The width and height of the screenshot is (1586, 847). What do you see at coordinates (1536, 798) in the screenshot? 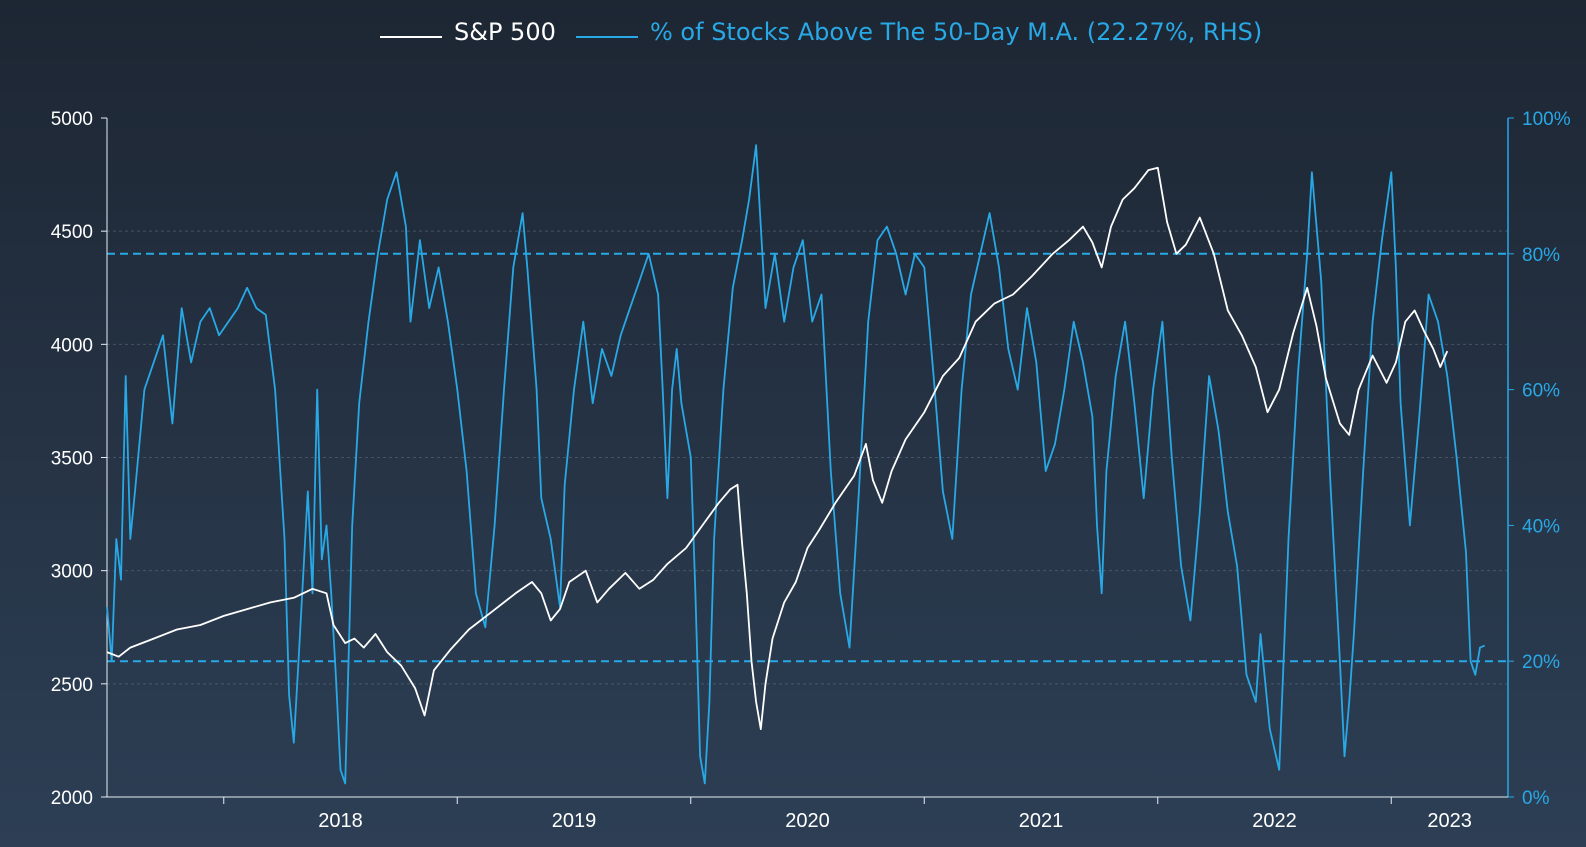
I see `right-axis-tick-label: 0%` at bounding box center [1536, 798].